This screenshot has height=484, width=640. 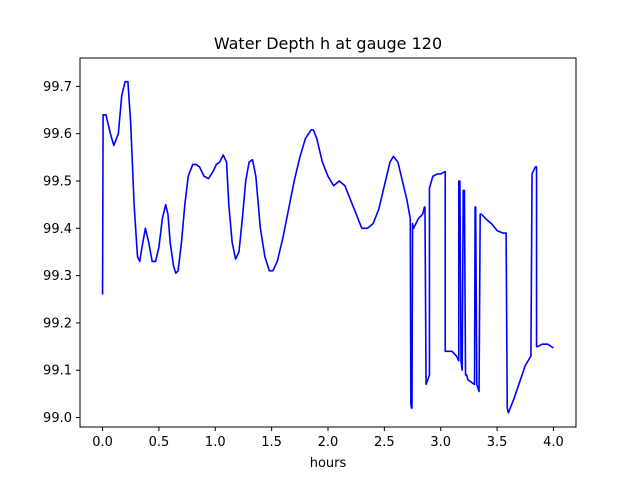 What do you see at coordinates (57, 229) in the screenshot?
I see `y-tick-label: 99.4` at bounding box center [57, 229].